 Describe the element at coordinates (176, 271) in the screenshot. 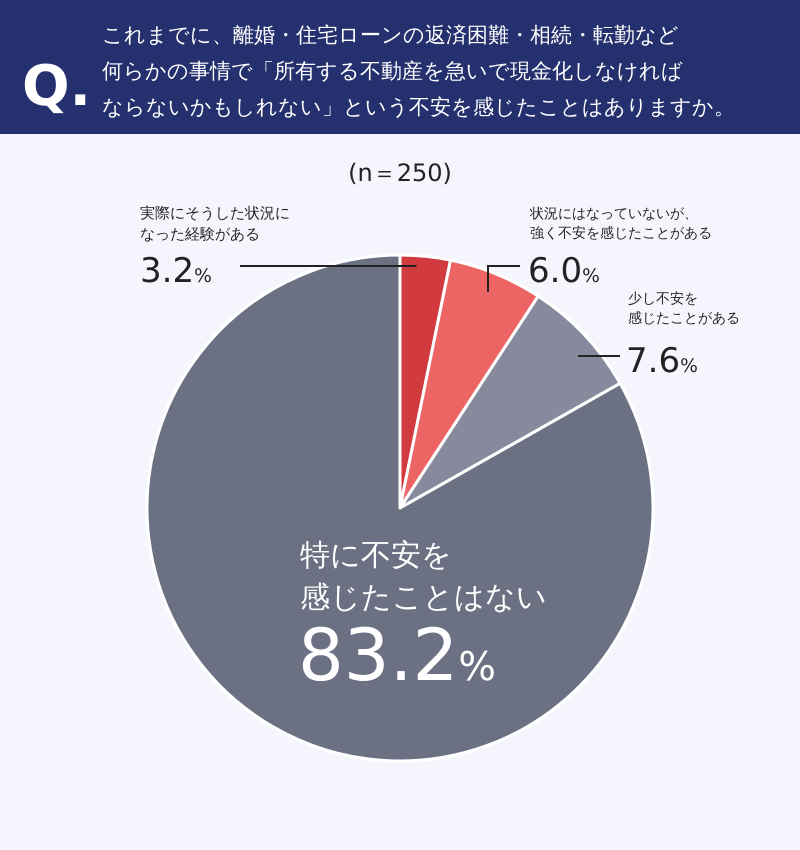

I see `data-label: 3.2%` at that location.